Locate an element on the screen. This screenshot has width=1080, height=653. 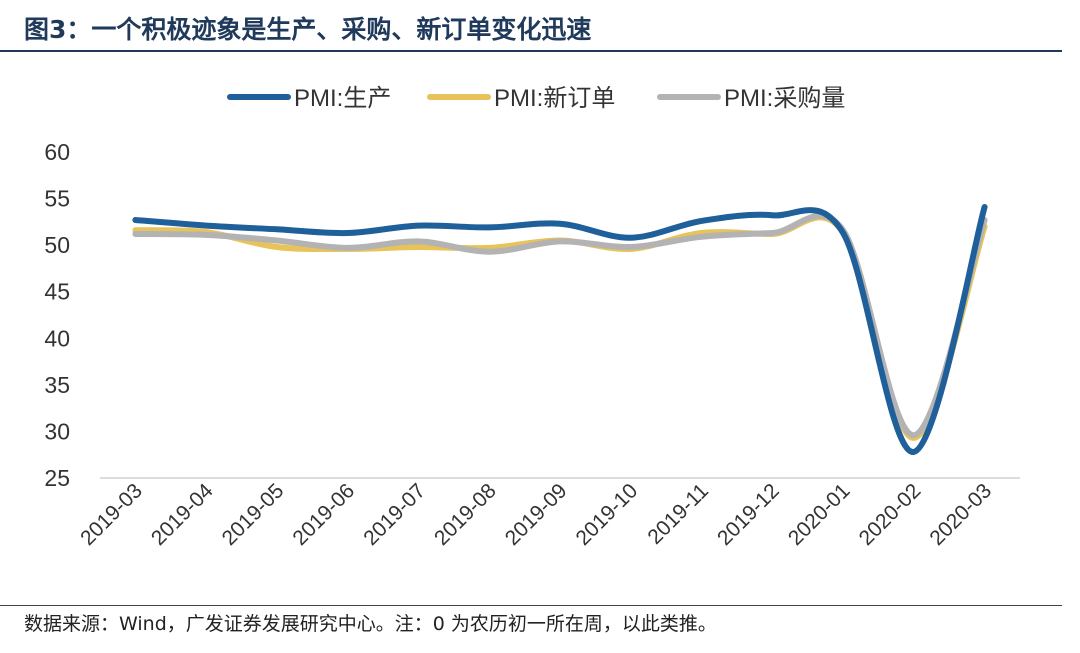
y-tick-label: 25 is located at coordinates (57, 478).